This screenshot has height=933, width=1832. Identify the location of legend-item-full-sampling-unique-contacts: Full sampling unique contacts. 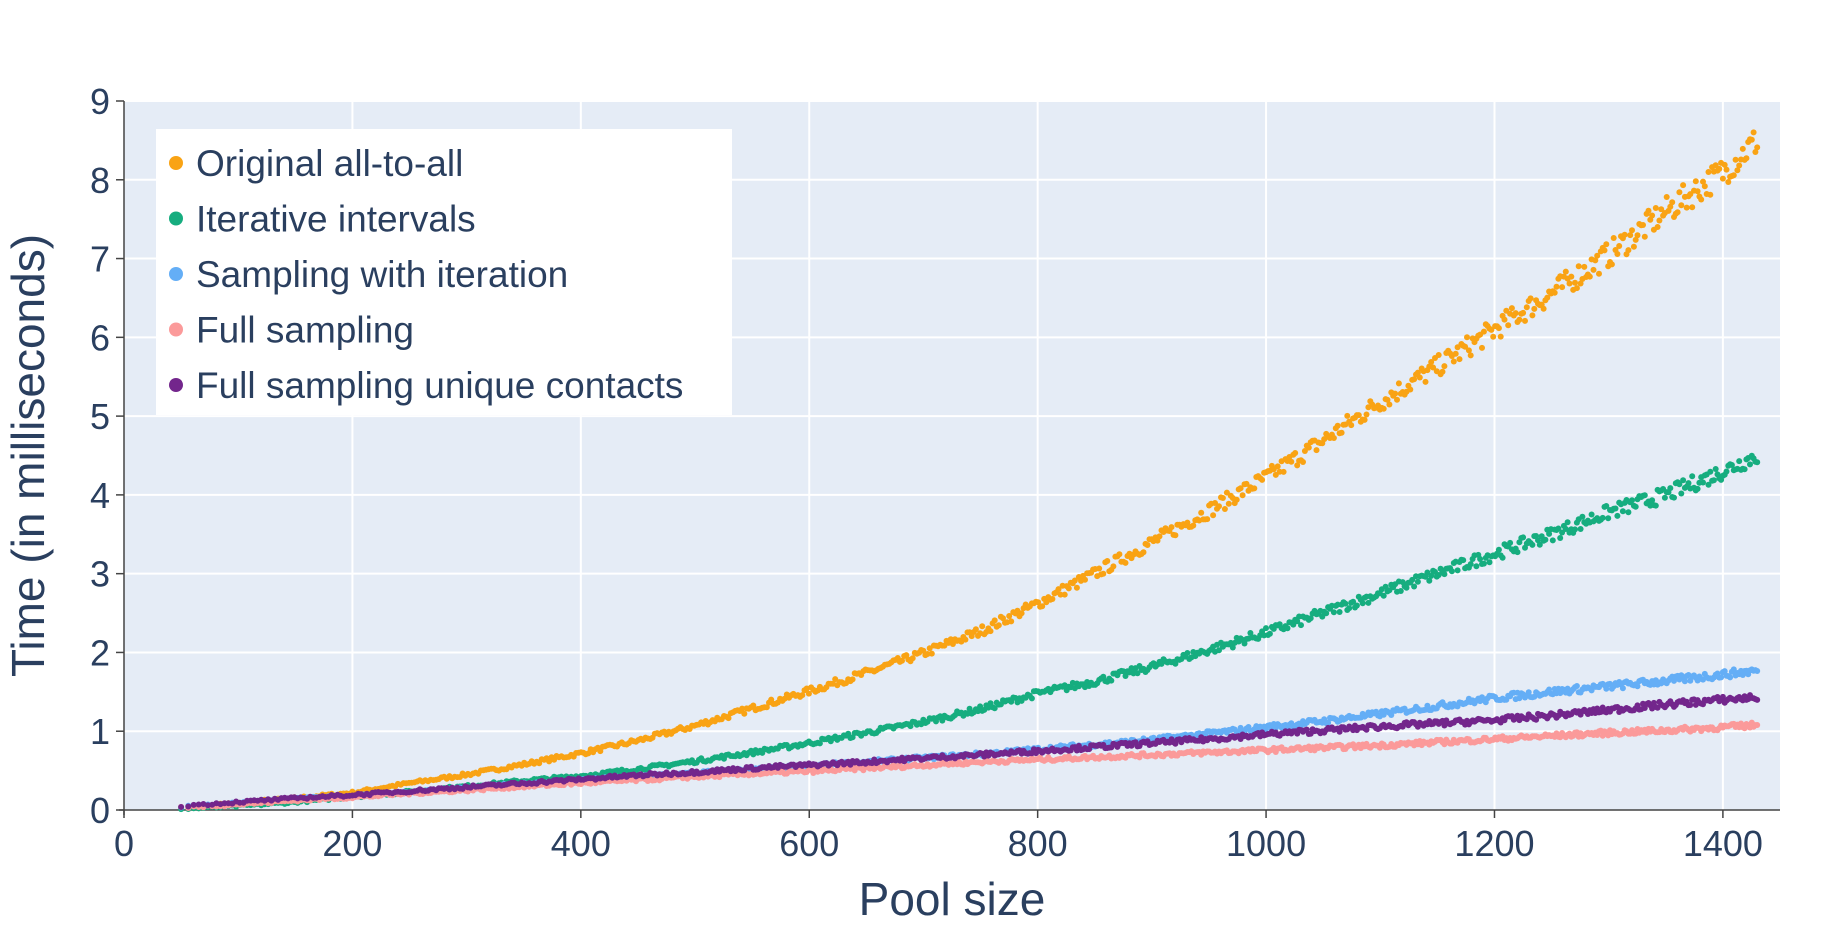
(426, 385).